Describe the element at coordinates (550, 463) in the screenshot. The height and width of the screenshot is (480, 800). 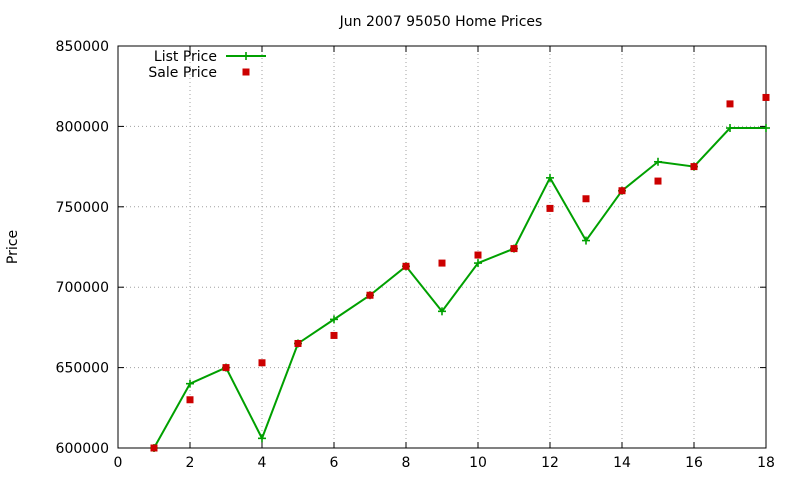
I see `x-tick-label: 12` at that location.